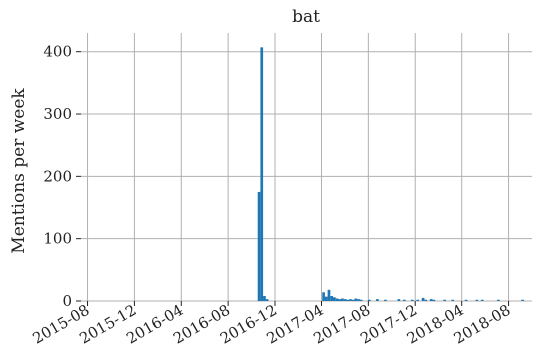 The width and height of the screenshot is (535, 364). I want to click on y-axis: 0 100 200 300 400, so click(62, 176).